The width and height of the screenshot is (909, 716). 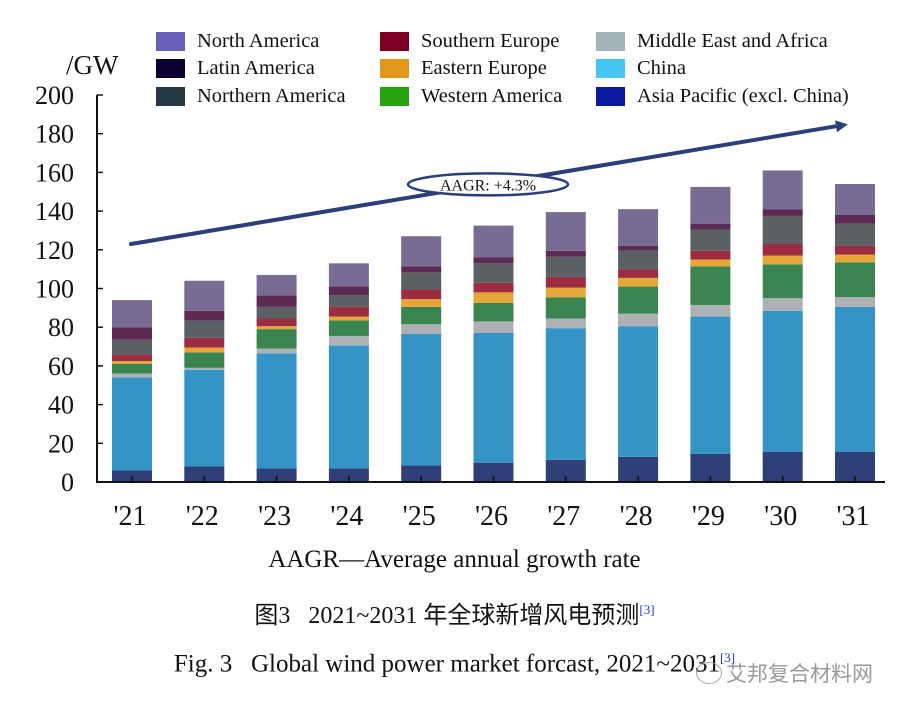 I want to click on figure-caption-chinese-text: 图3 2021~2031 年全球新增风电预测, so click(x=447, y=616).